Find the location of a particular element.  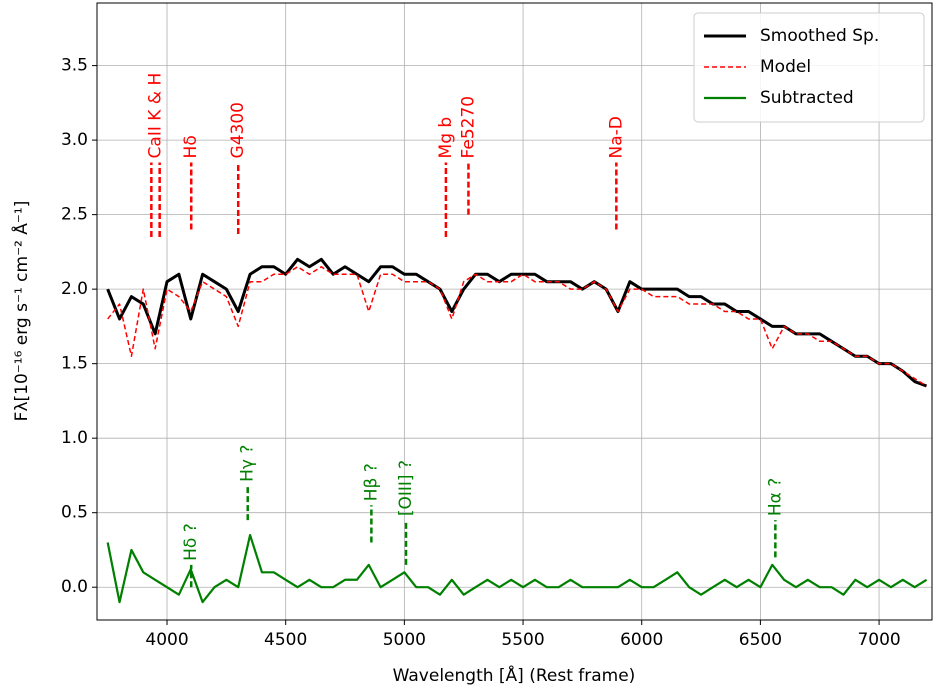

x-tick-label: 4500 is located at coordinates (285, 640).